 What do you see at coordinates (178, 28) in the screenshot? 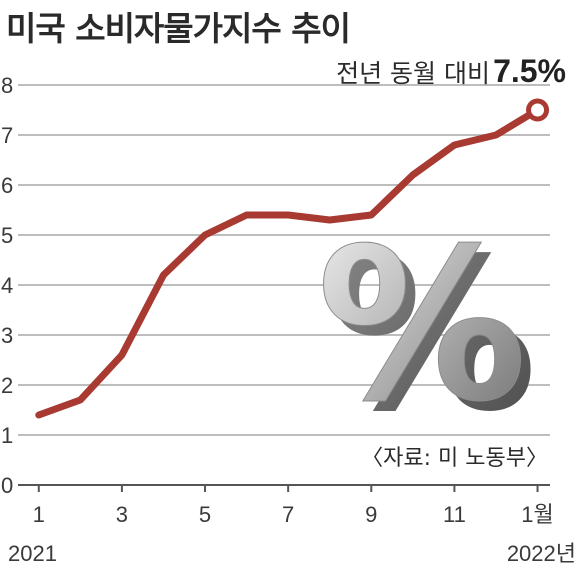
I see `chart-title: 미국 소비자물가지수 추이` at bounding box center [178, 28].